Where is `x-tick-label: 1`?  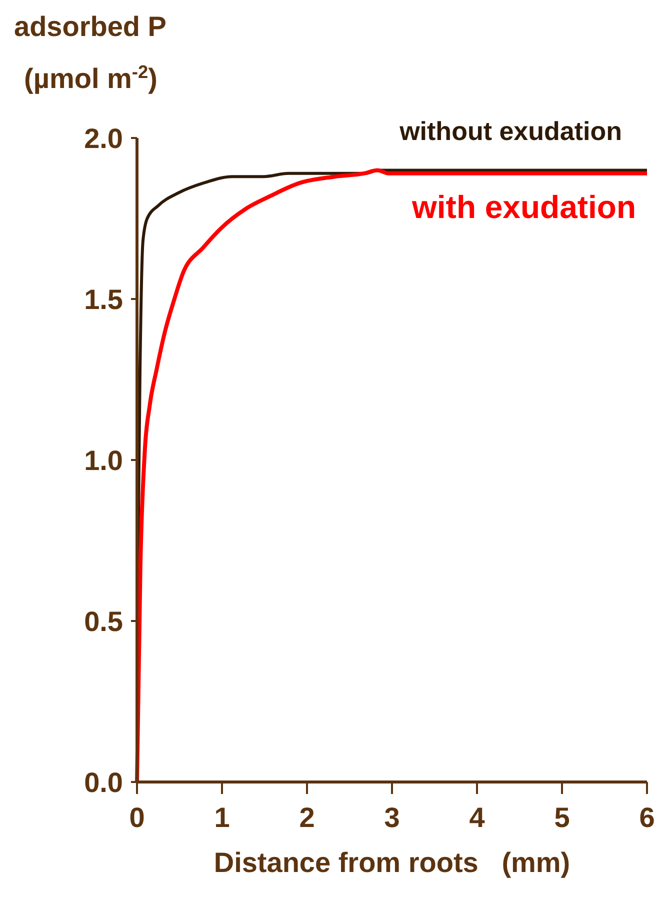 x-tick-label: 1 is located at coordinates (222, 817).